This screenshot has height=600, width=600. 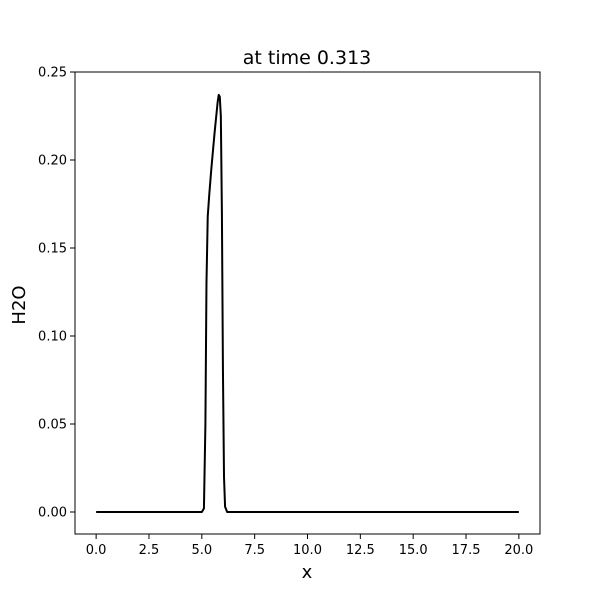 I want to click on y-tick-label: 0.05, so click(x=52, y=425).